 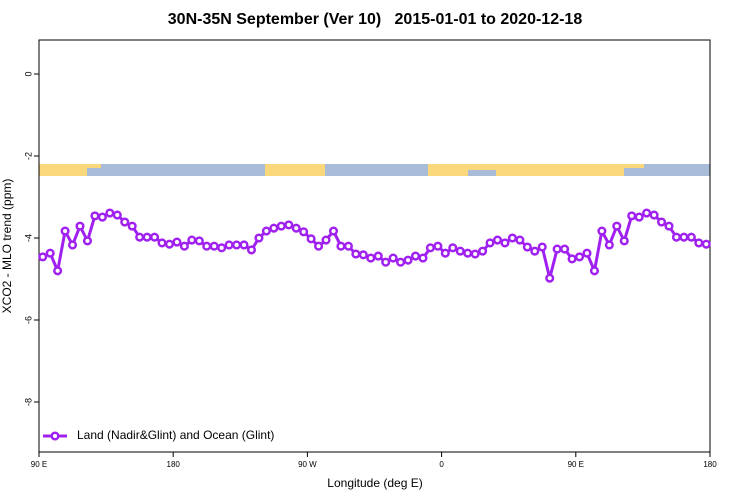 I want to click on y-tick-label: -6, so click(x=28, y=320).